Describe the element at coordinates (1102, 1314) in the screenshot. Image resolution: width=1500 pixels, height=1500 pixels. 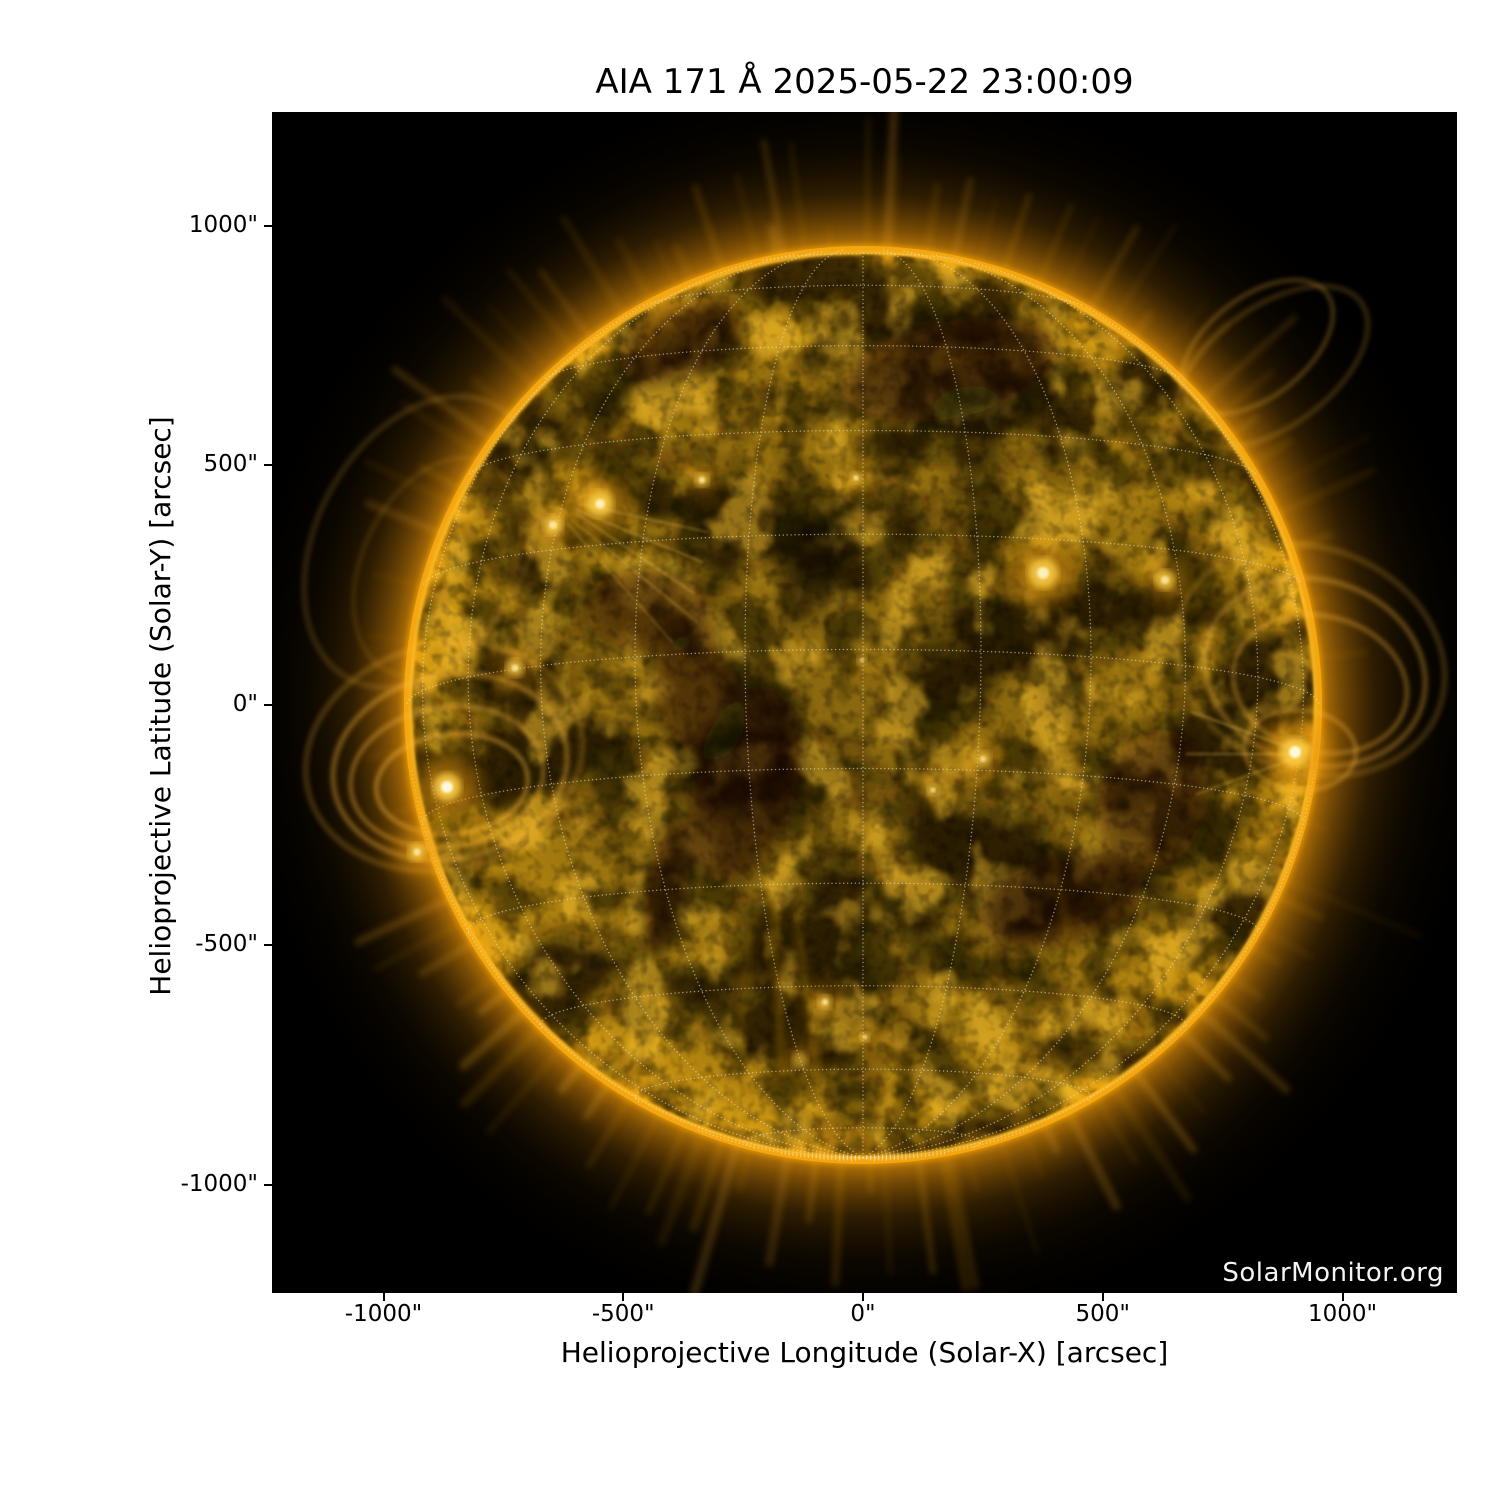
I see `x-tick-label: 500"` at that location.